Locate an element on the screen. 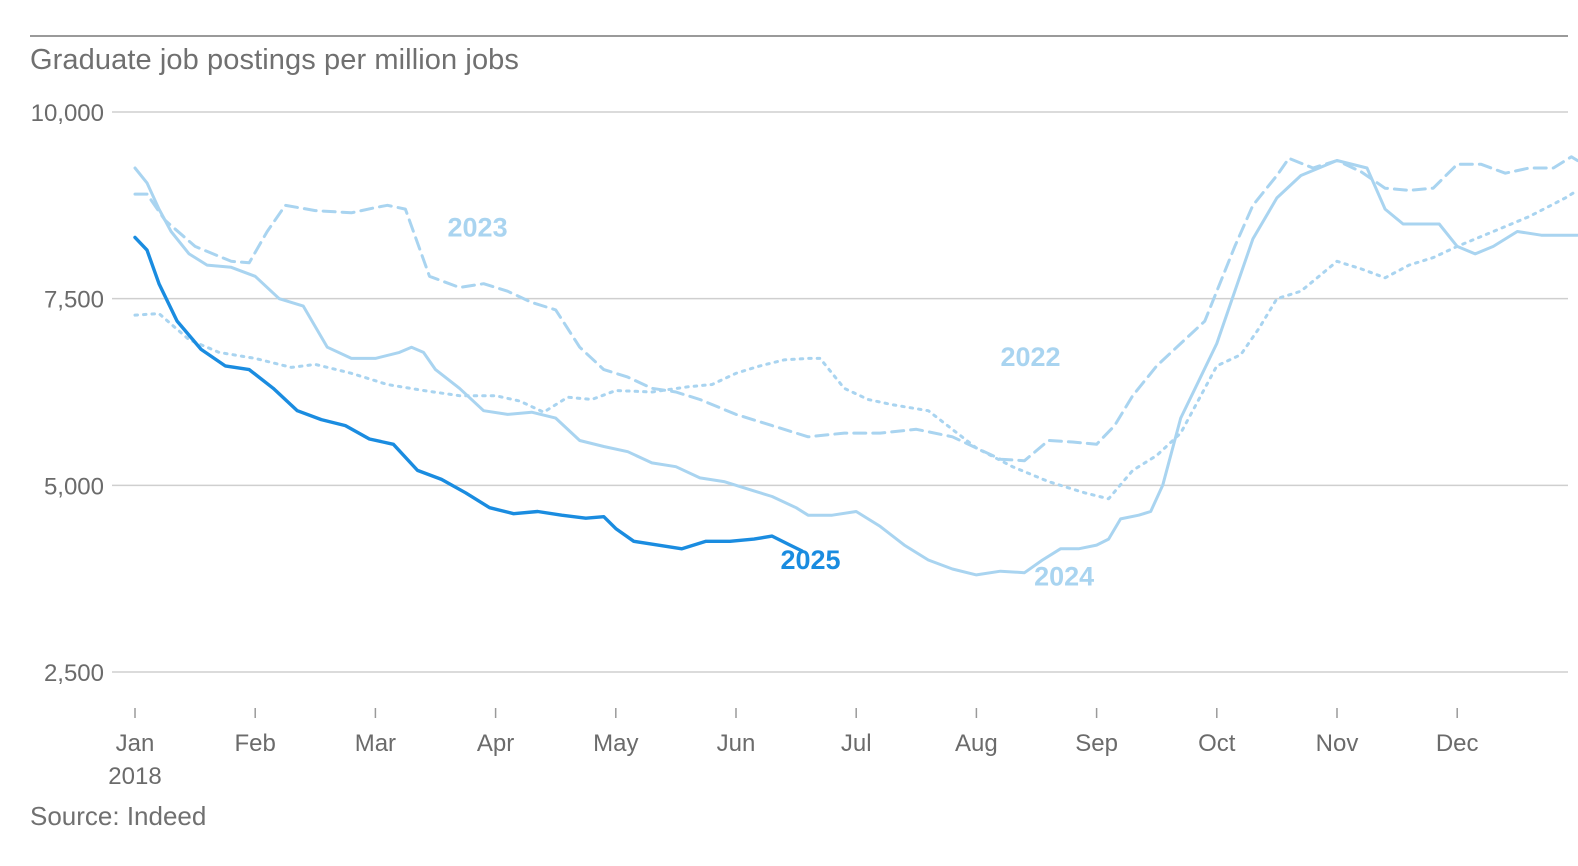 The height and width of the screenshot is (866, 1578). x-tick-label: Feb is located at coordinates (255, 743).